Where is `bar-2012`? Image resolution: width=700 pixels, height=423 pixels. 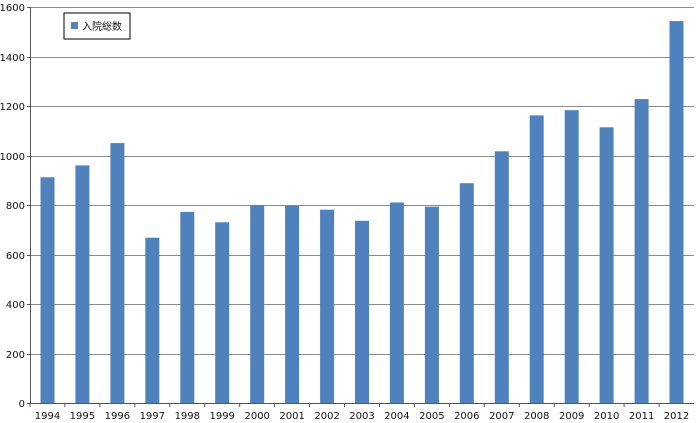
bar-2012 is located at coordinates (676, 212).